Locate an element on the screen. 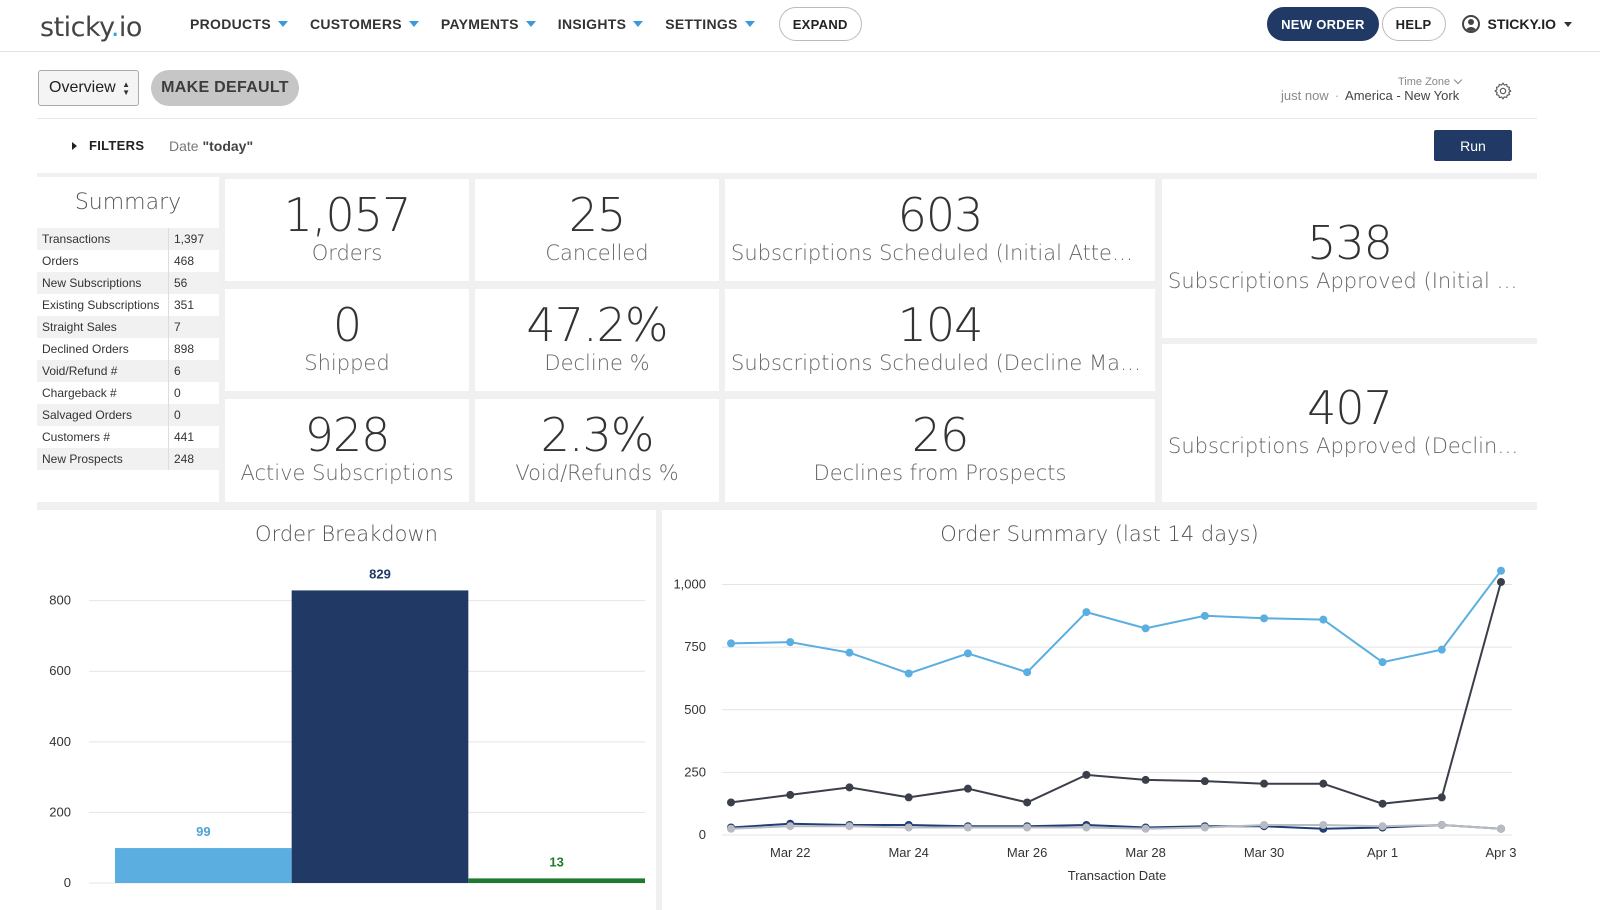 Image resolution: width=1600 pixels, height=910 pixels. stat-label: Shipped is located at coordinates (347, 363).